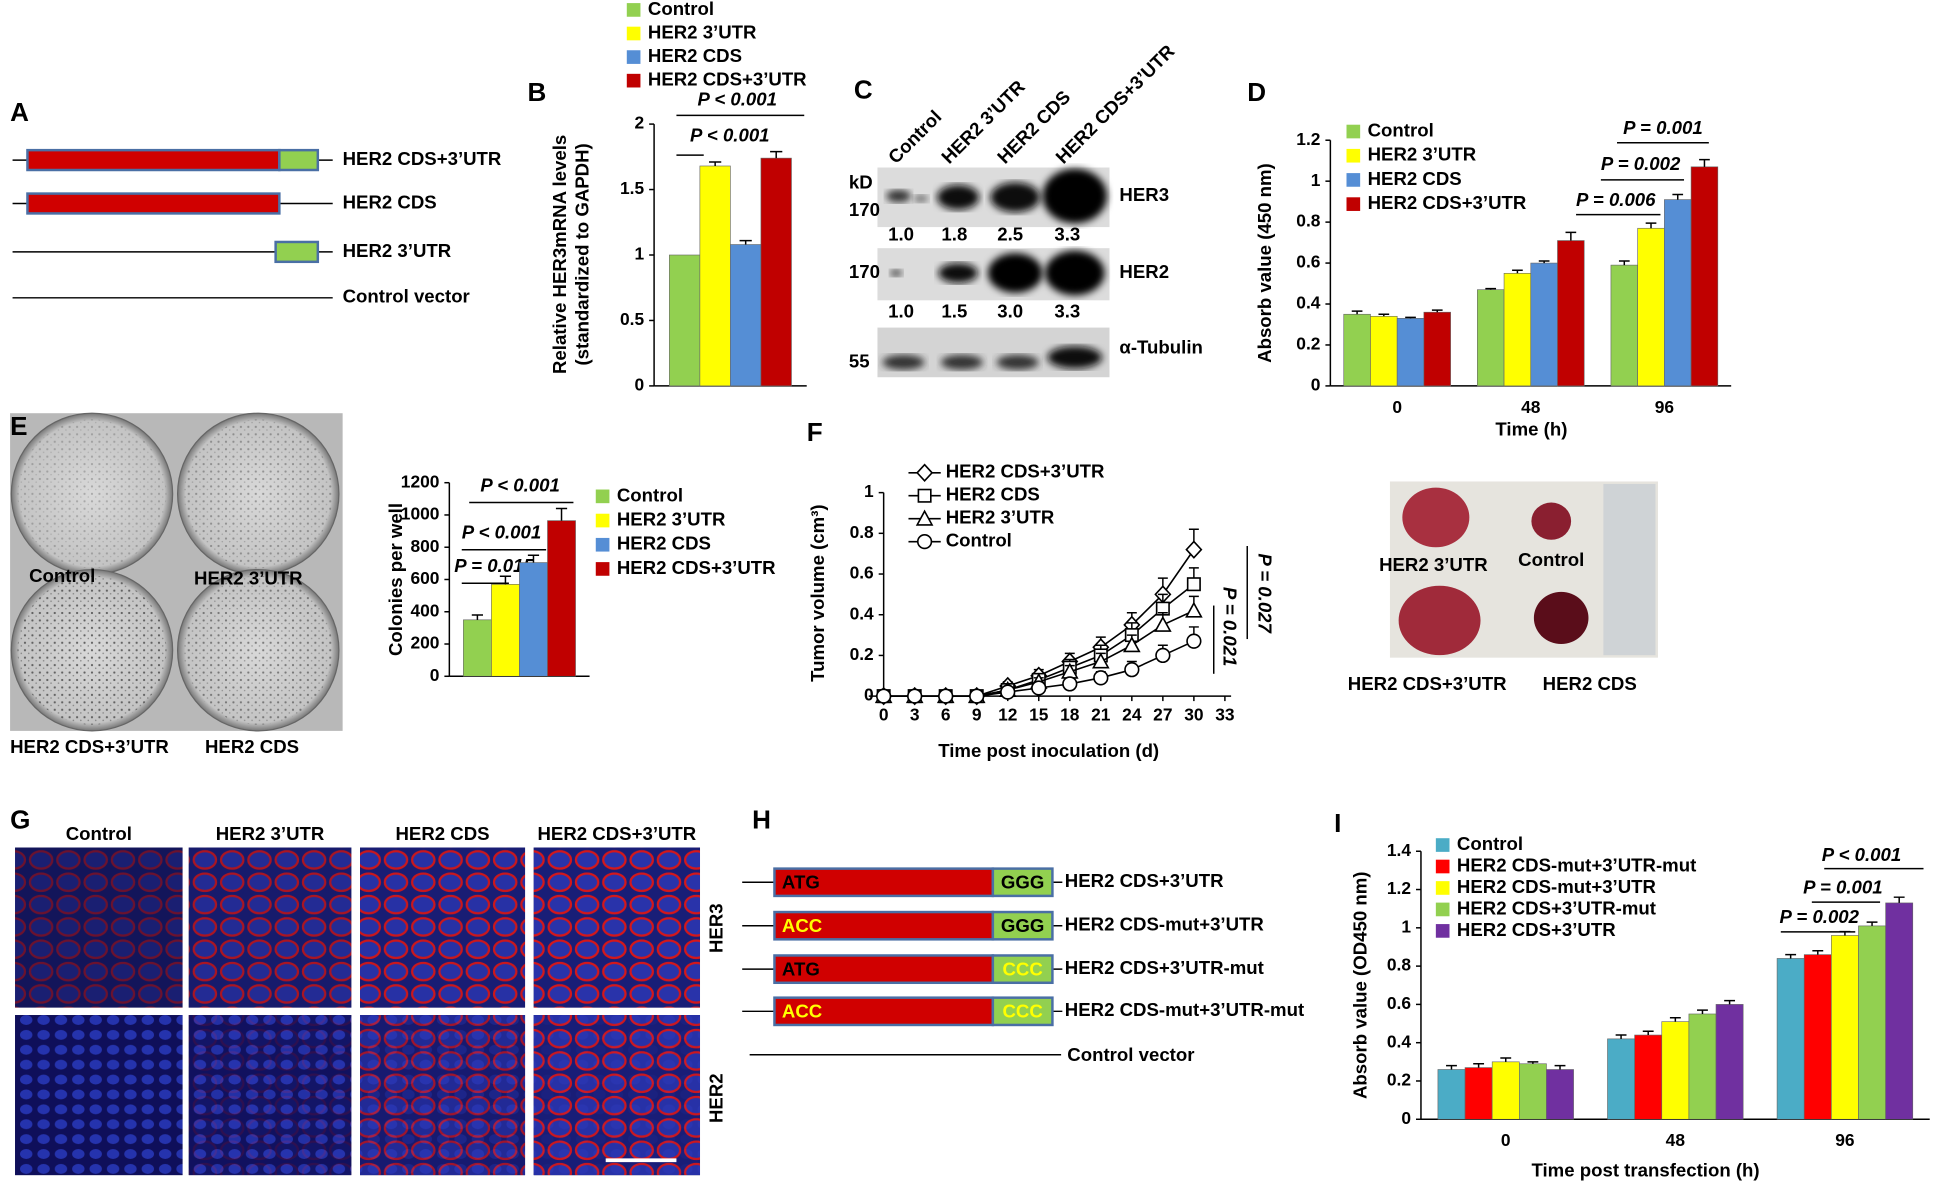 This screenshot has width=1946, height=1190. What do you see at coordinates (861, 182) in the screenshot?
I see `unit-label: kD` at bounding box center [861, 182].